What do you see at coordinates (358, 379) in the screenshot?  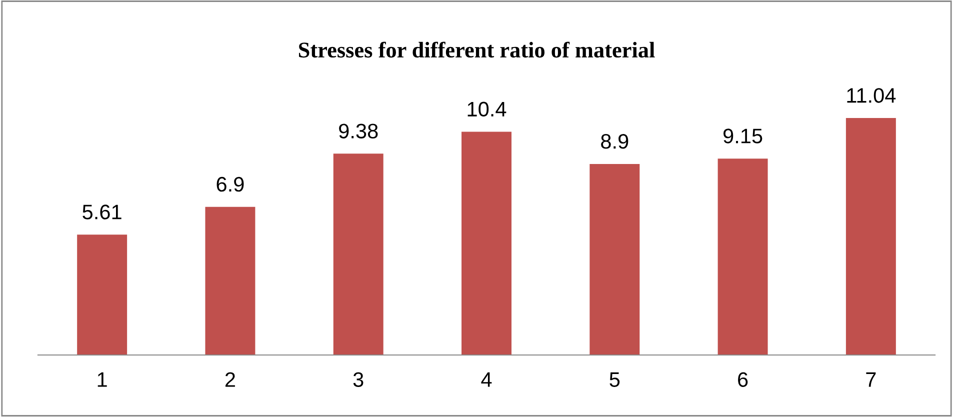 I see `x-tick-label: 3` at bounding box center [358, 379].